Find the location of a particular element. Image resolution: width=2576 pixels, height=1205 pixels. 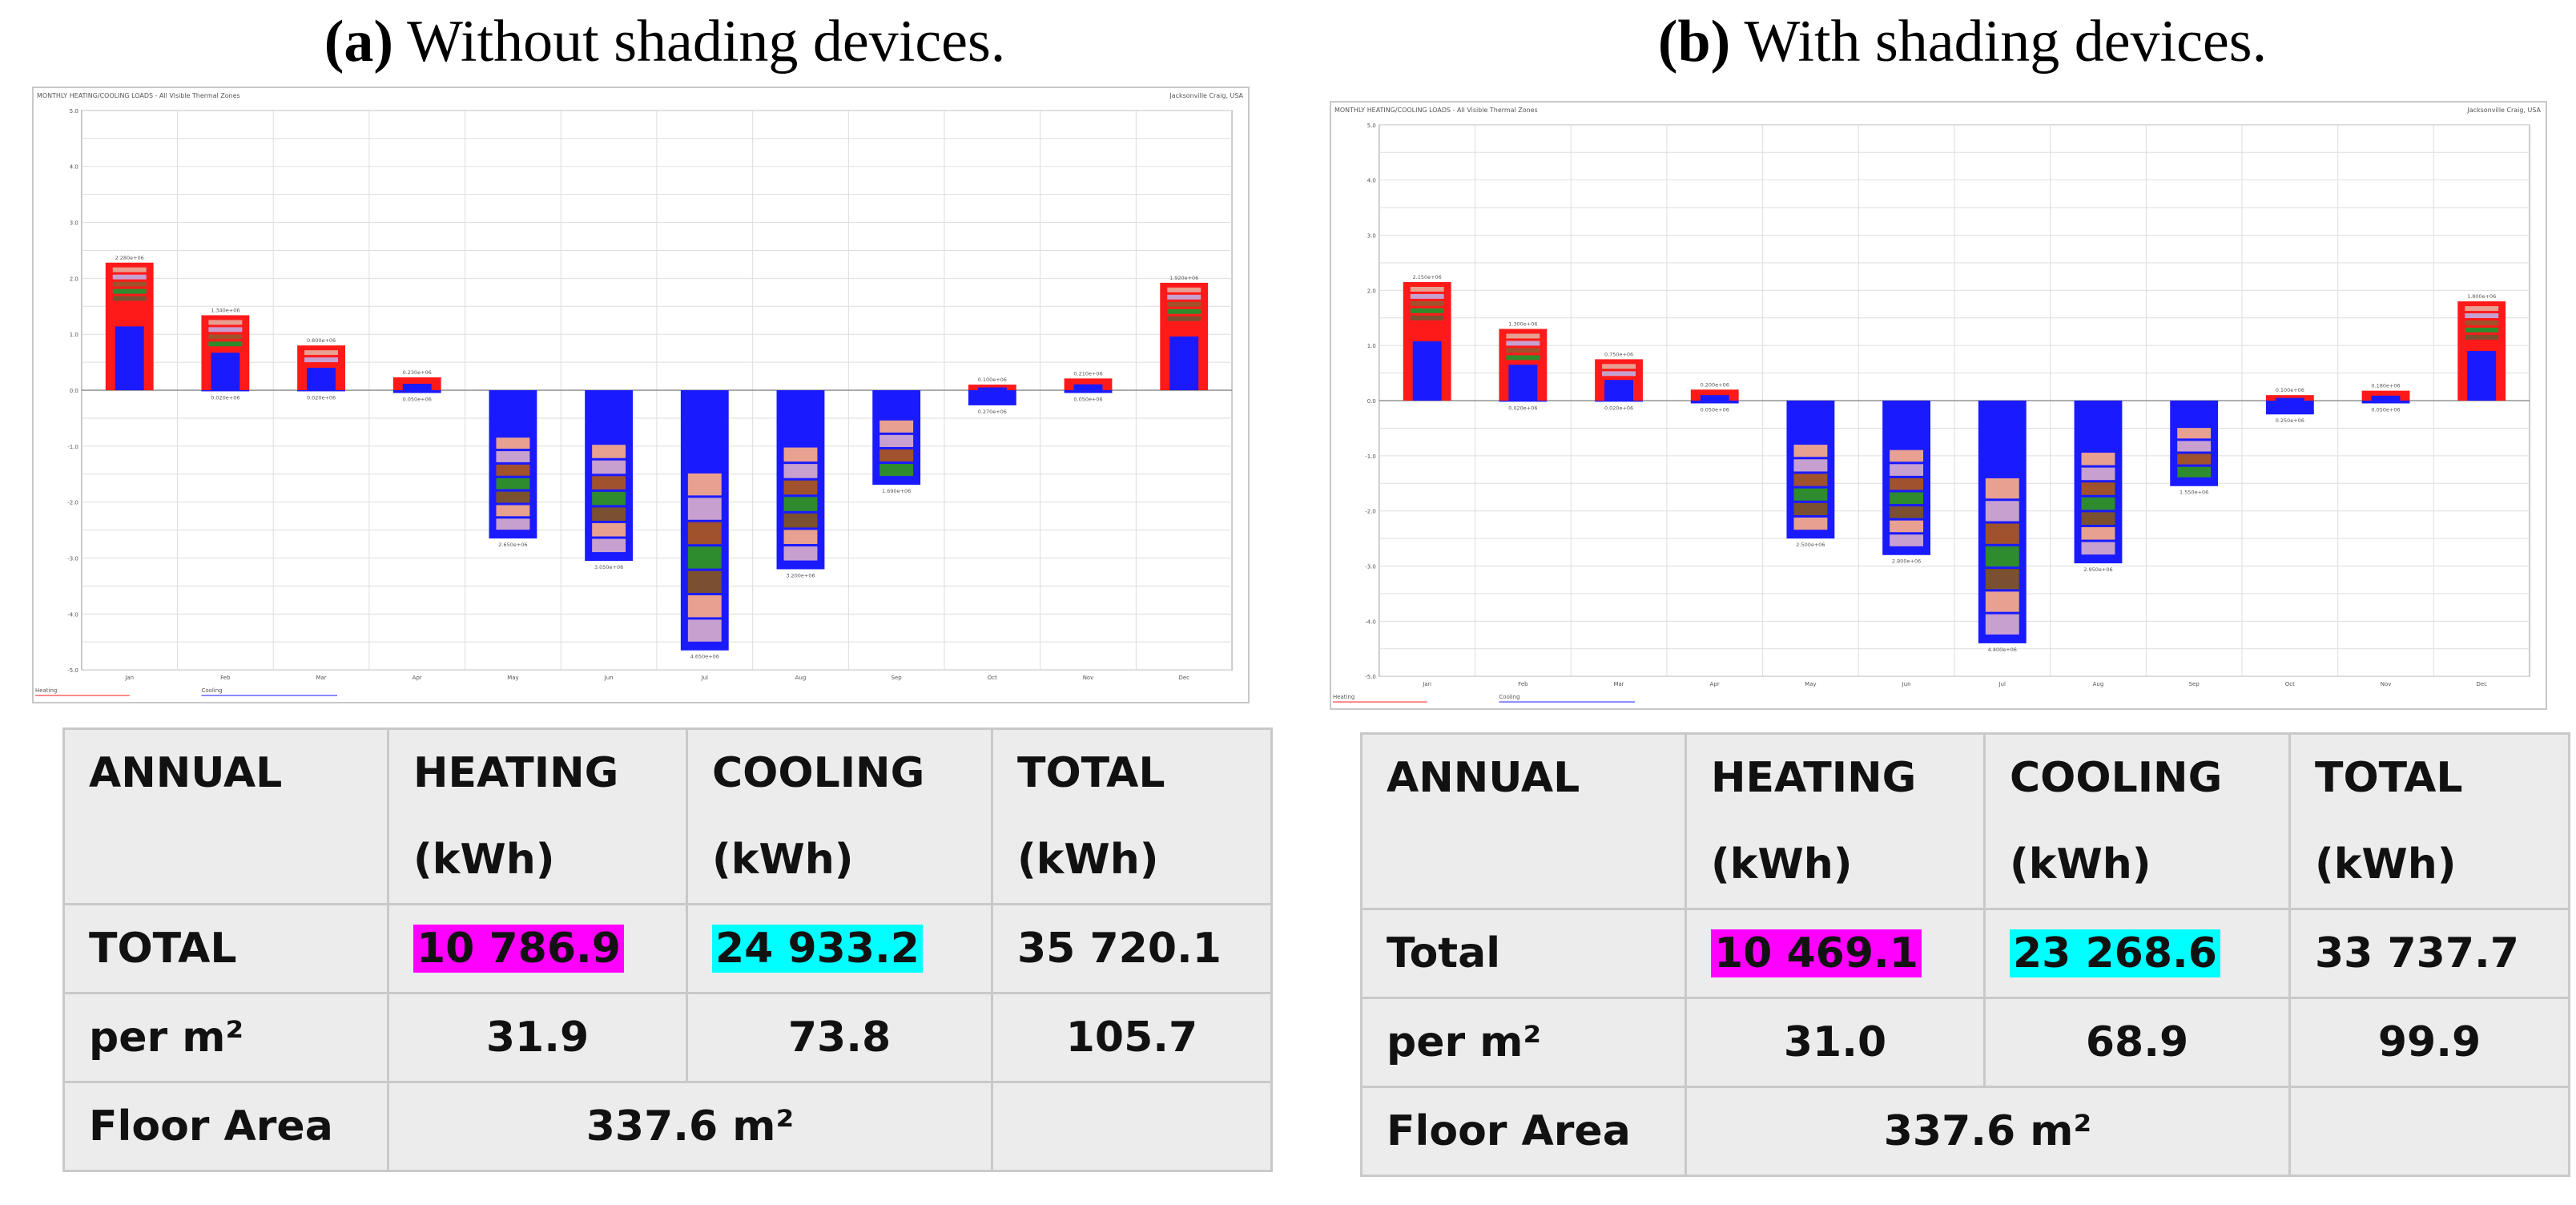

x-tick-label: Apr is located at coordinates (417, 678).